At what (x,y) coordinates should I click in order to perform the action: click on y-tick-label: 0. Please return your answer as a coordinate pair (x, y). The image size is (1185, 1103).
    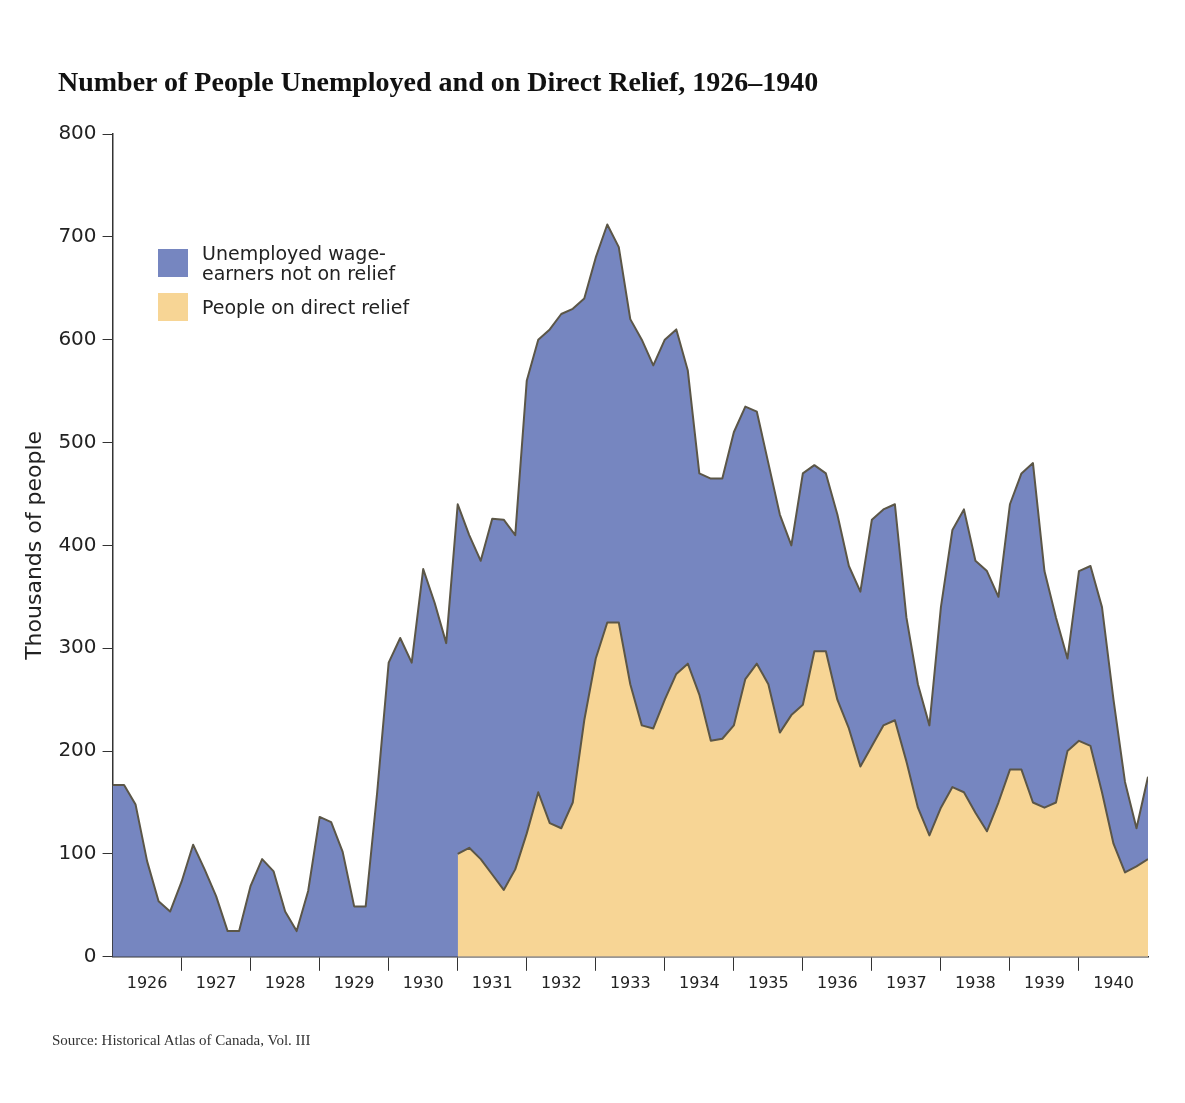
    Looking at the image, I should click on (90, 955).